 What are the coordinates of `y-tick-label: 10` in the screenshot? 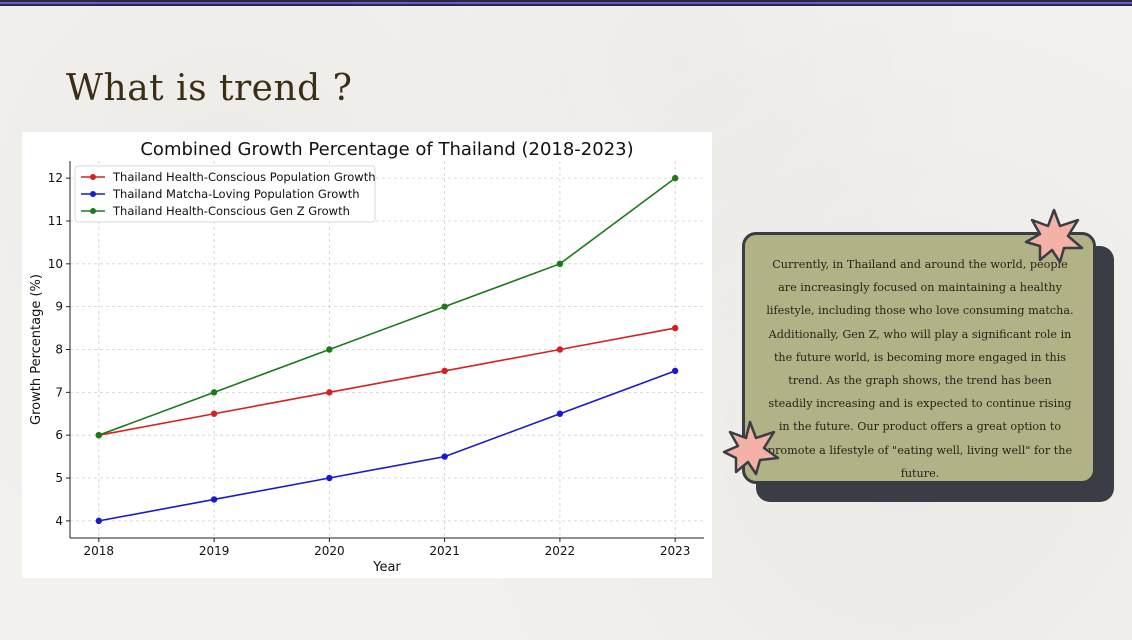 It's located at (55, 264).